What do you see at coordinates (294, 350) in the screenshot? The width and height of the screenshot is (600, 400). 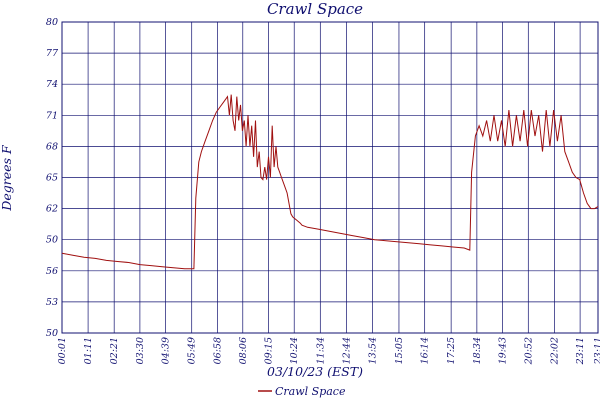 I see `x-tick-label: 10:24` at bounding box center [294, 350].